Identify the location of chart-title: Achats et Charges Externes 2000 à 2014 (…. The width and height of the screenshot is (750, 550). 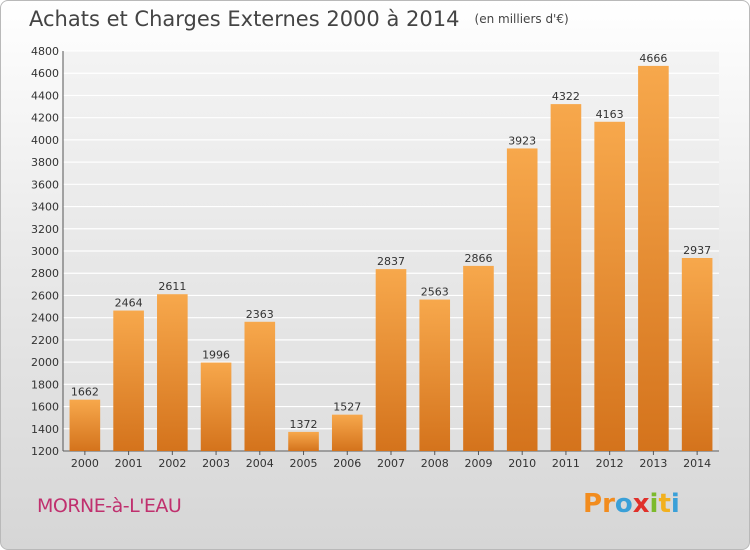
(299, 19).